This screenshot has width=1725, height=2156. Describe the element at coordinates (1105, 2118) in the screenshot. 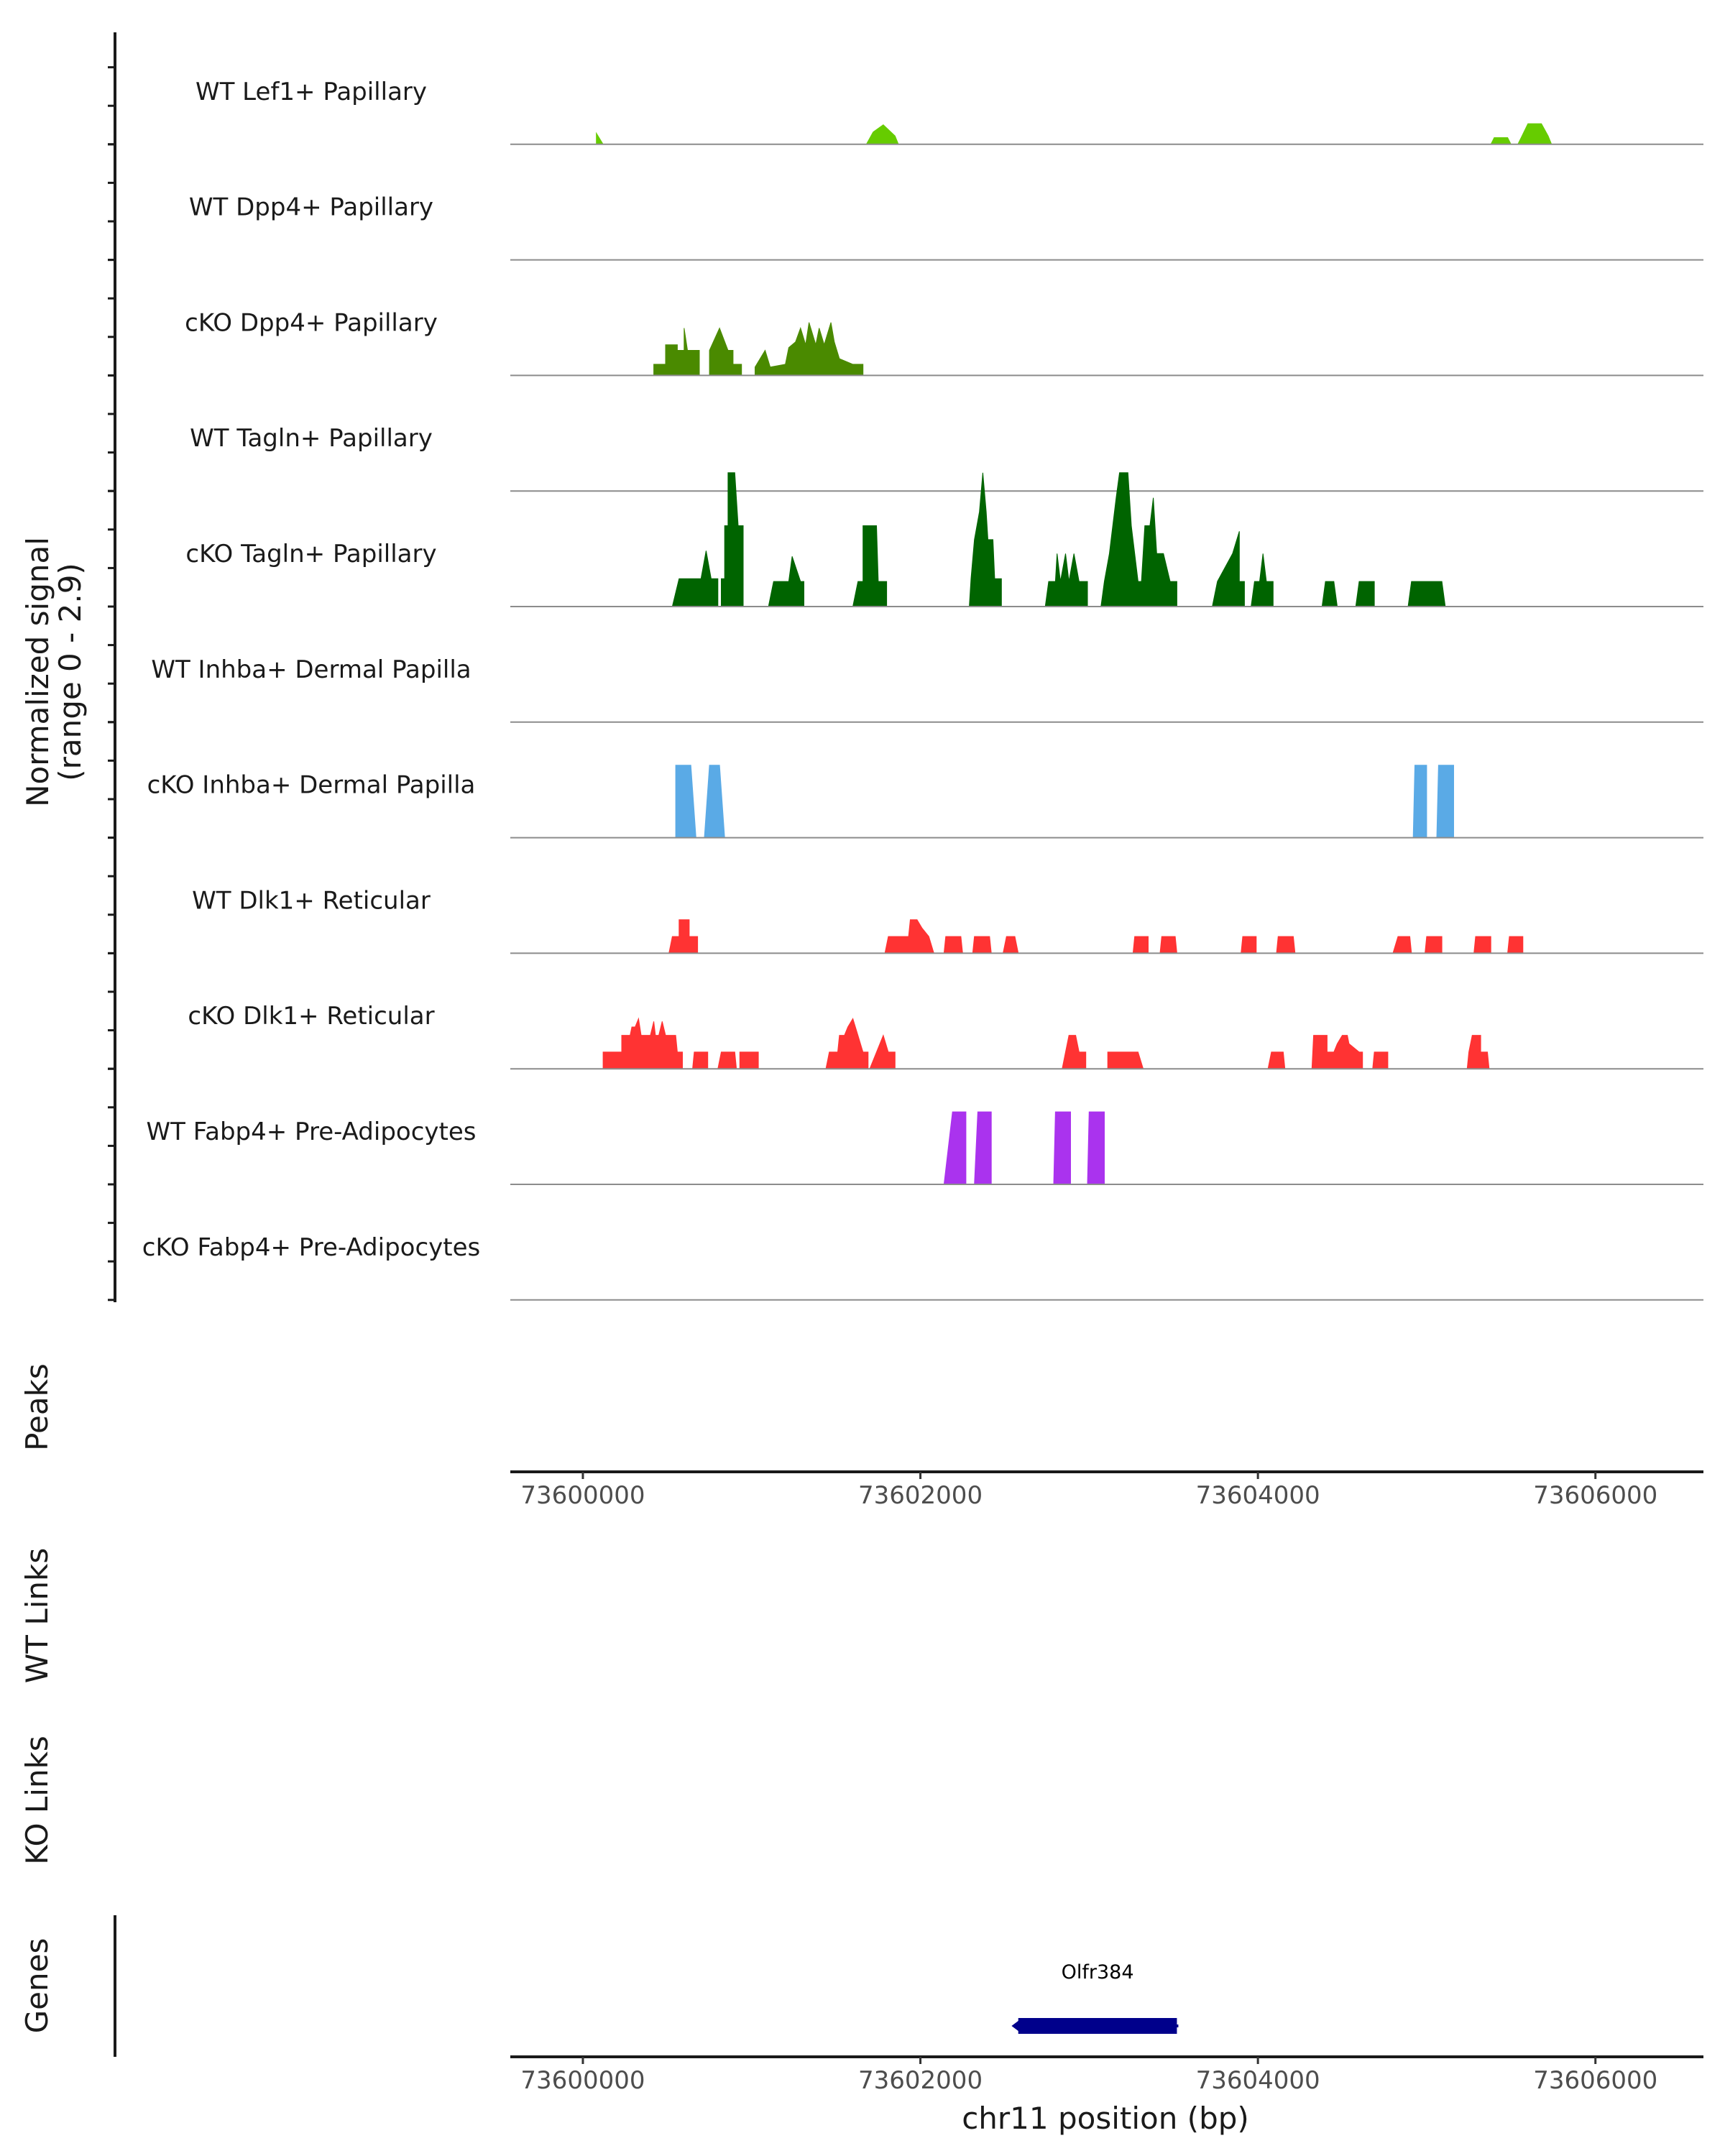

I see `x-axis-title: chr11 position (bp)` at that location.